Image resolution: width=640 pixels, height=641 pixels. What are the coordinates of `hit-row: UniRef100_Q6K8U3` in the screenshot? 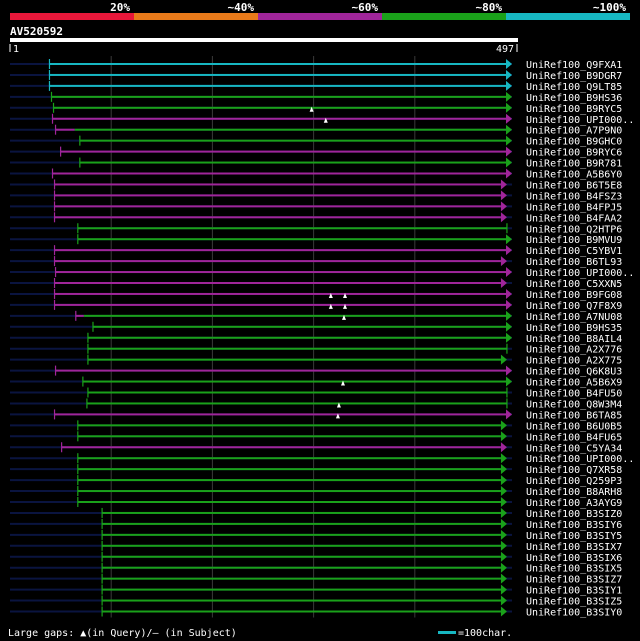 It's located at (316, 371).